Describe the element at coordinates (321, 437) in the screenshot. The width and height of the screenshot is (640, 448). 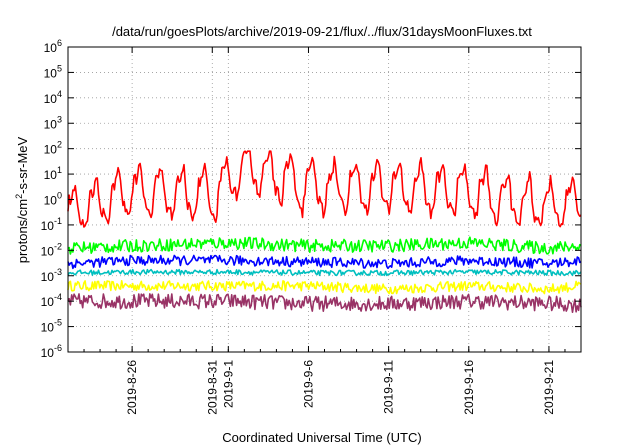
I see `x-axis-label: Coordinated Universal Time (UTC)` at that location.